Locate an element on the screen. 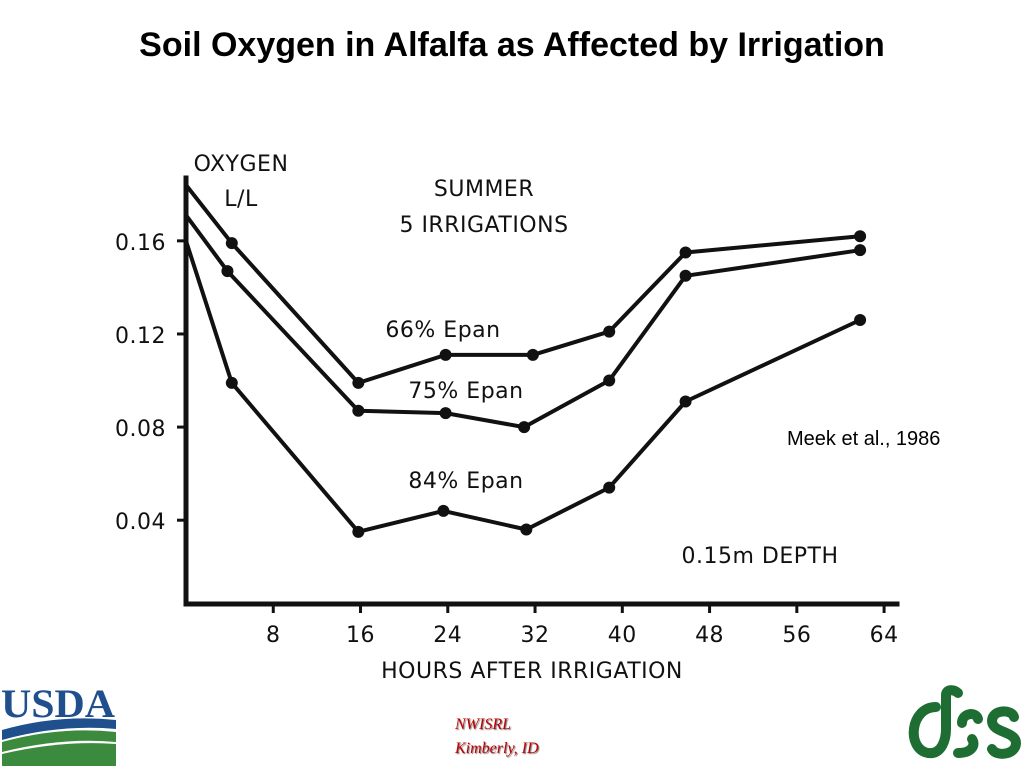 The height and width of the screenshot is (768, 1024). annotation-depth: 0.15m DEPTH is located at coordinates (760, 556).